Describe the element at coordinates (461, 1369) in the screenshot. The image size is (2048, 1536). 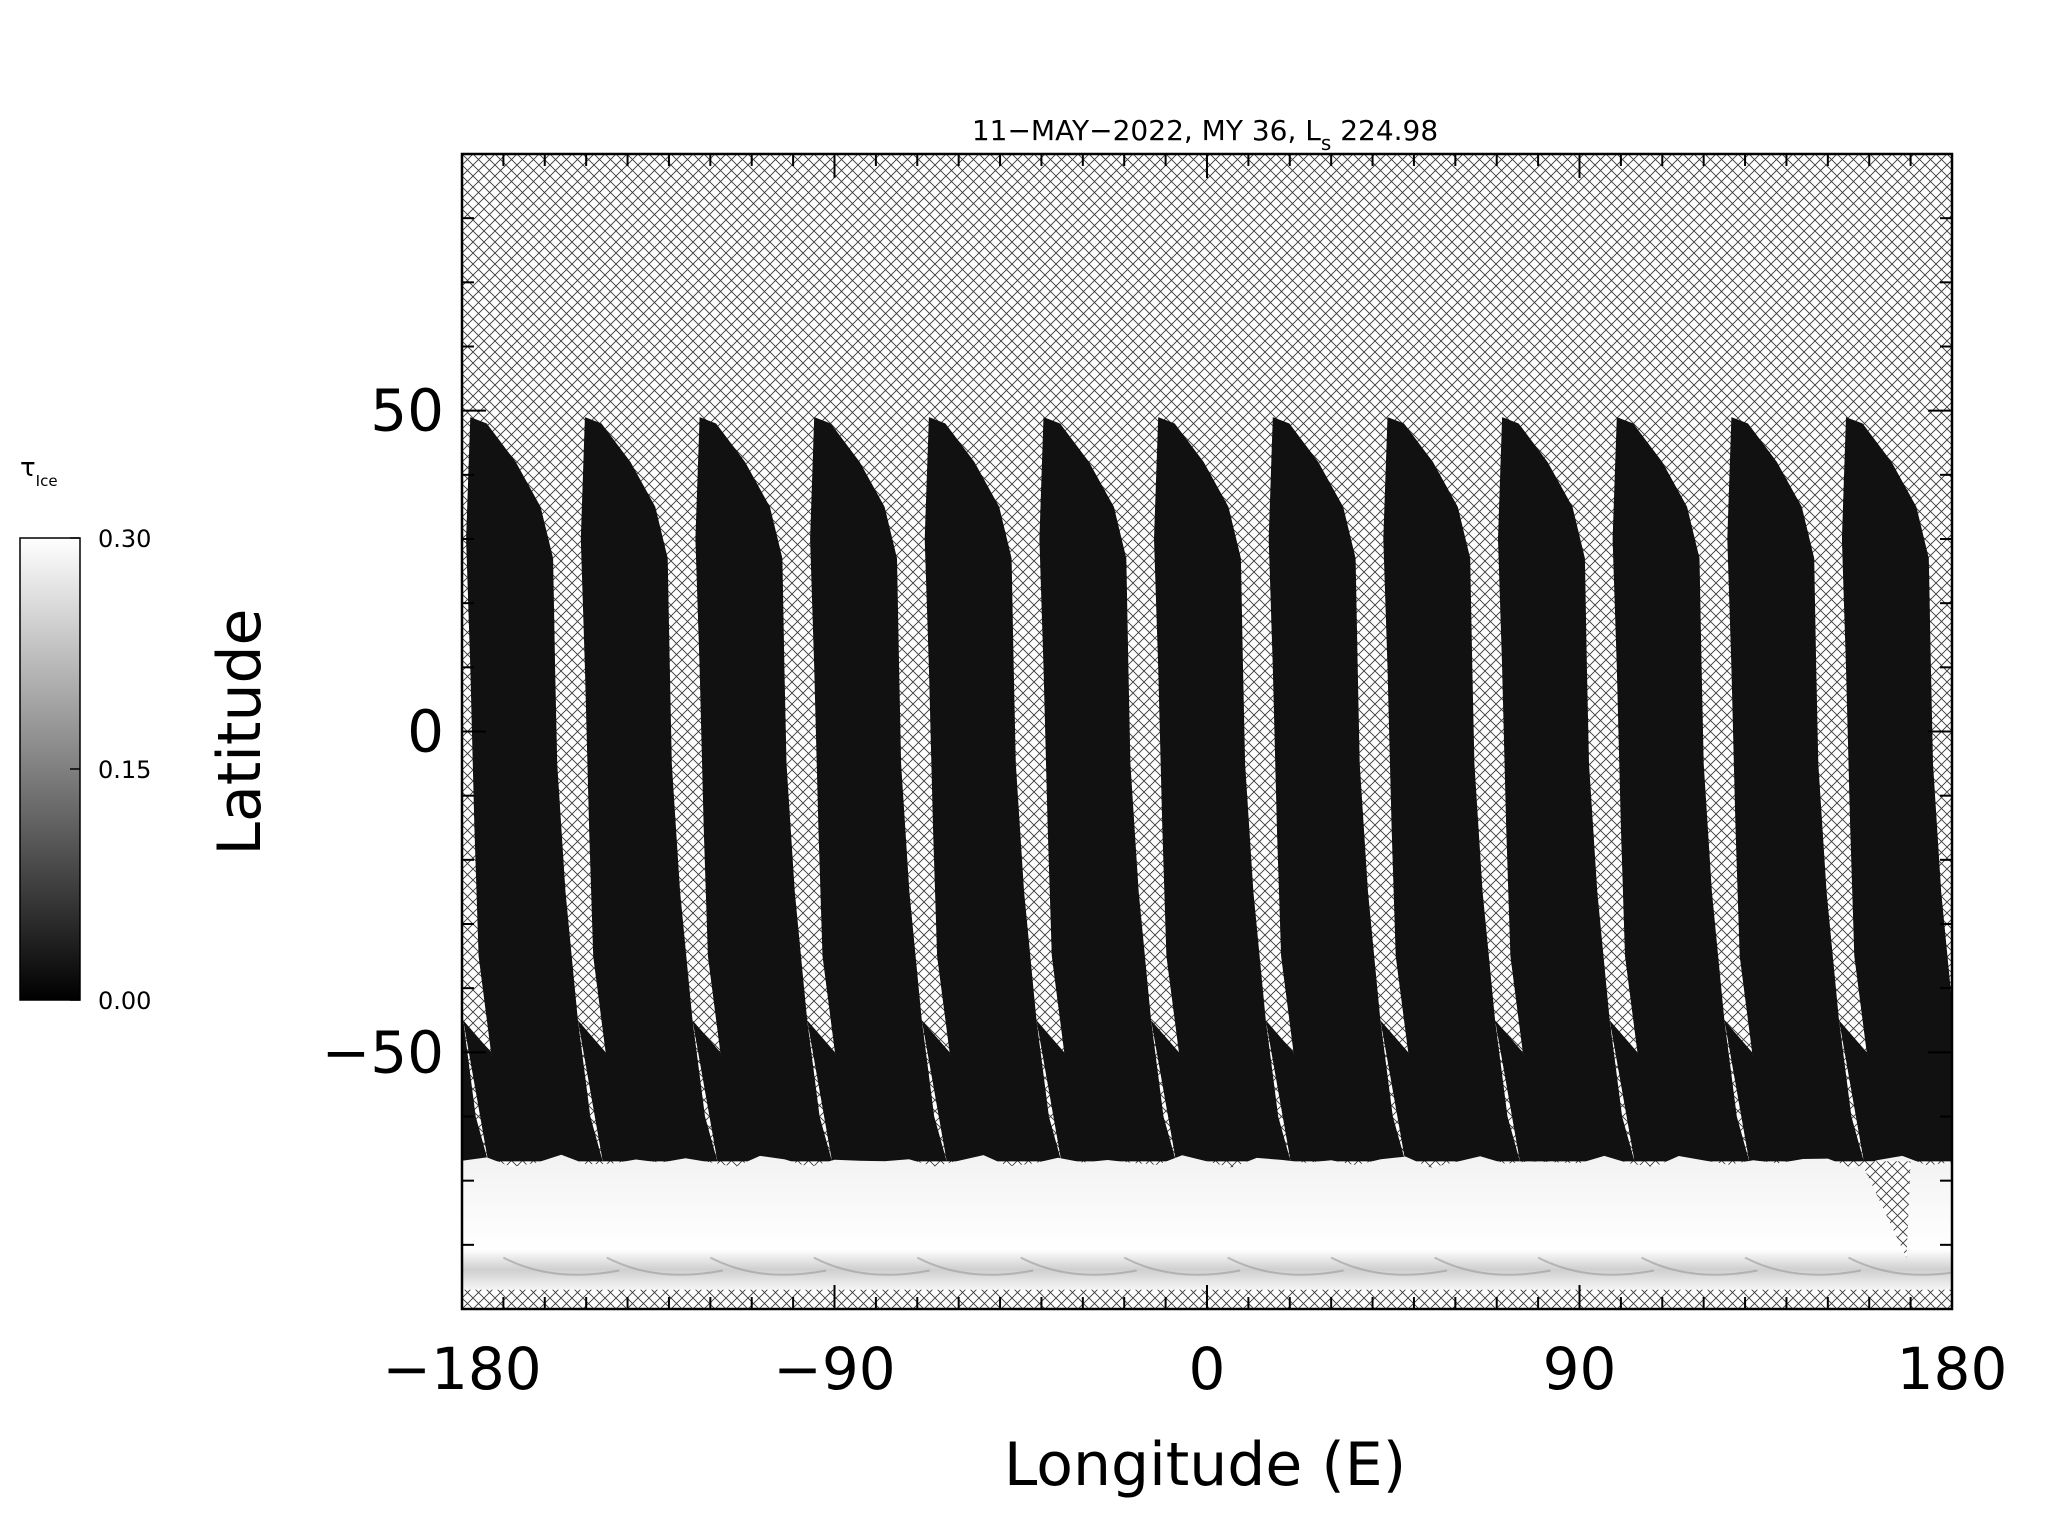
I see `x-tick-label-1: −180` at that location.